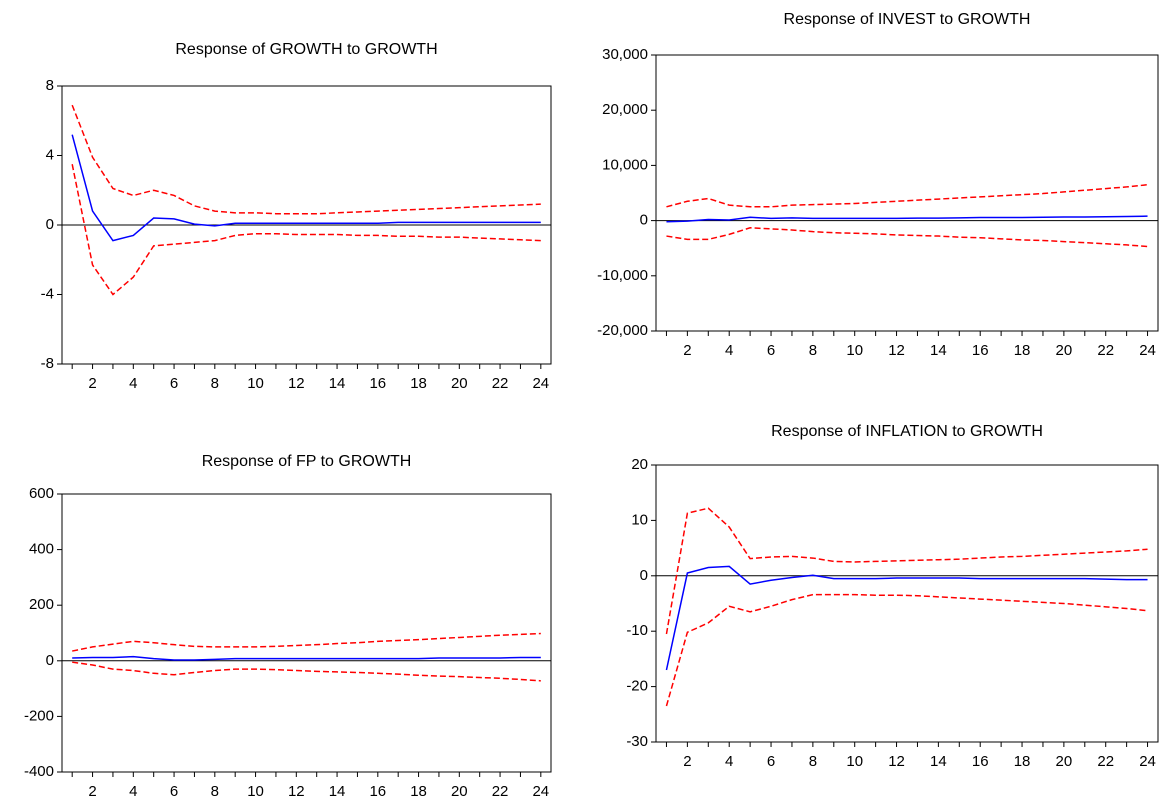 This screenshot has width=1164, height=807. I want to click on y-tick-label: 8, so click(50, 85).